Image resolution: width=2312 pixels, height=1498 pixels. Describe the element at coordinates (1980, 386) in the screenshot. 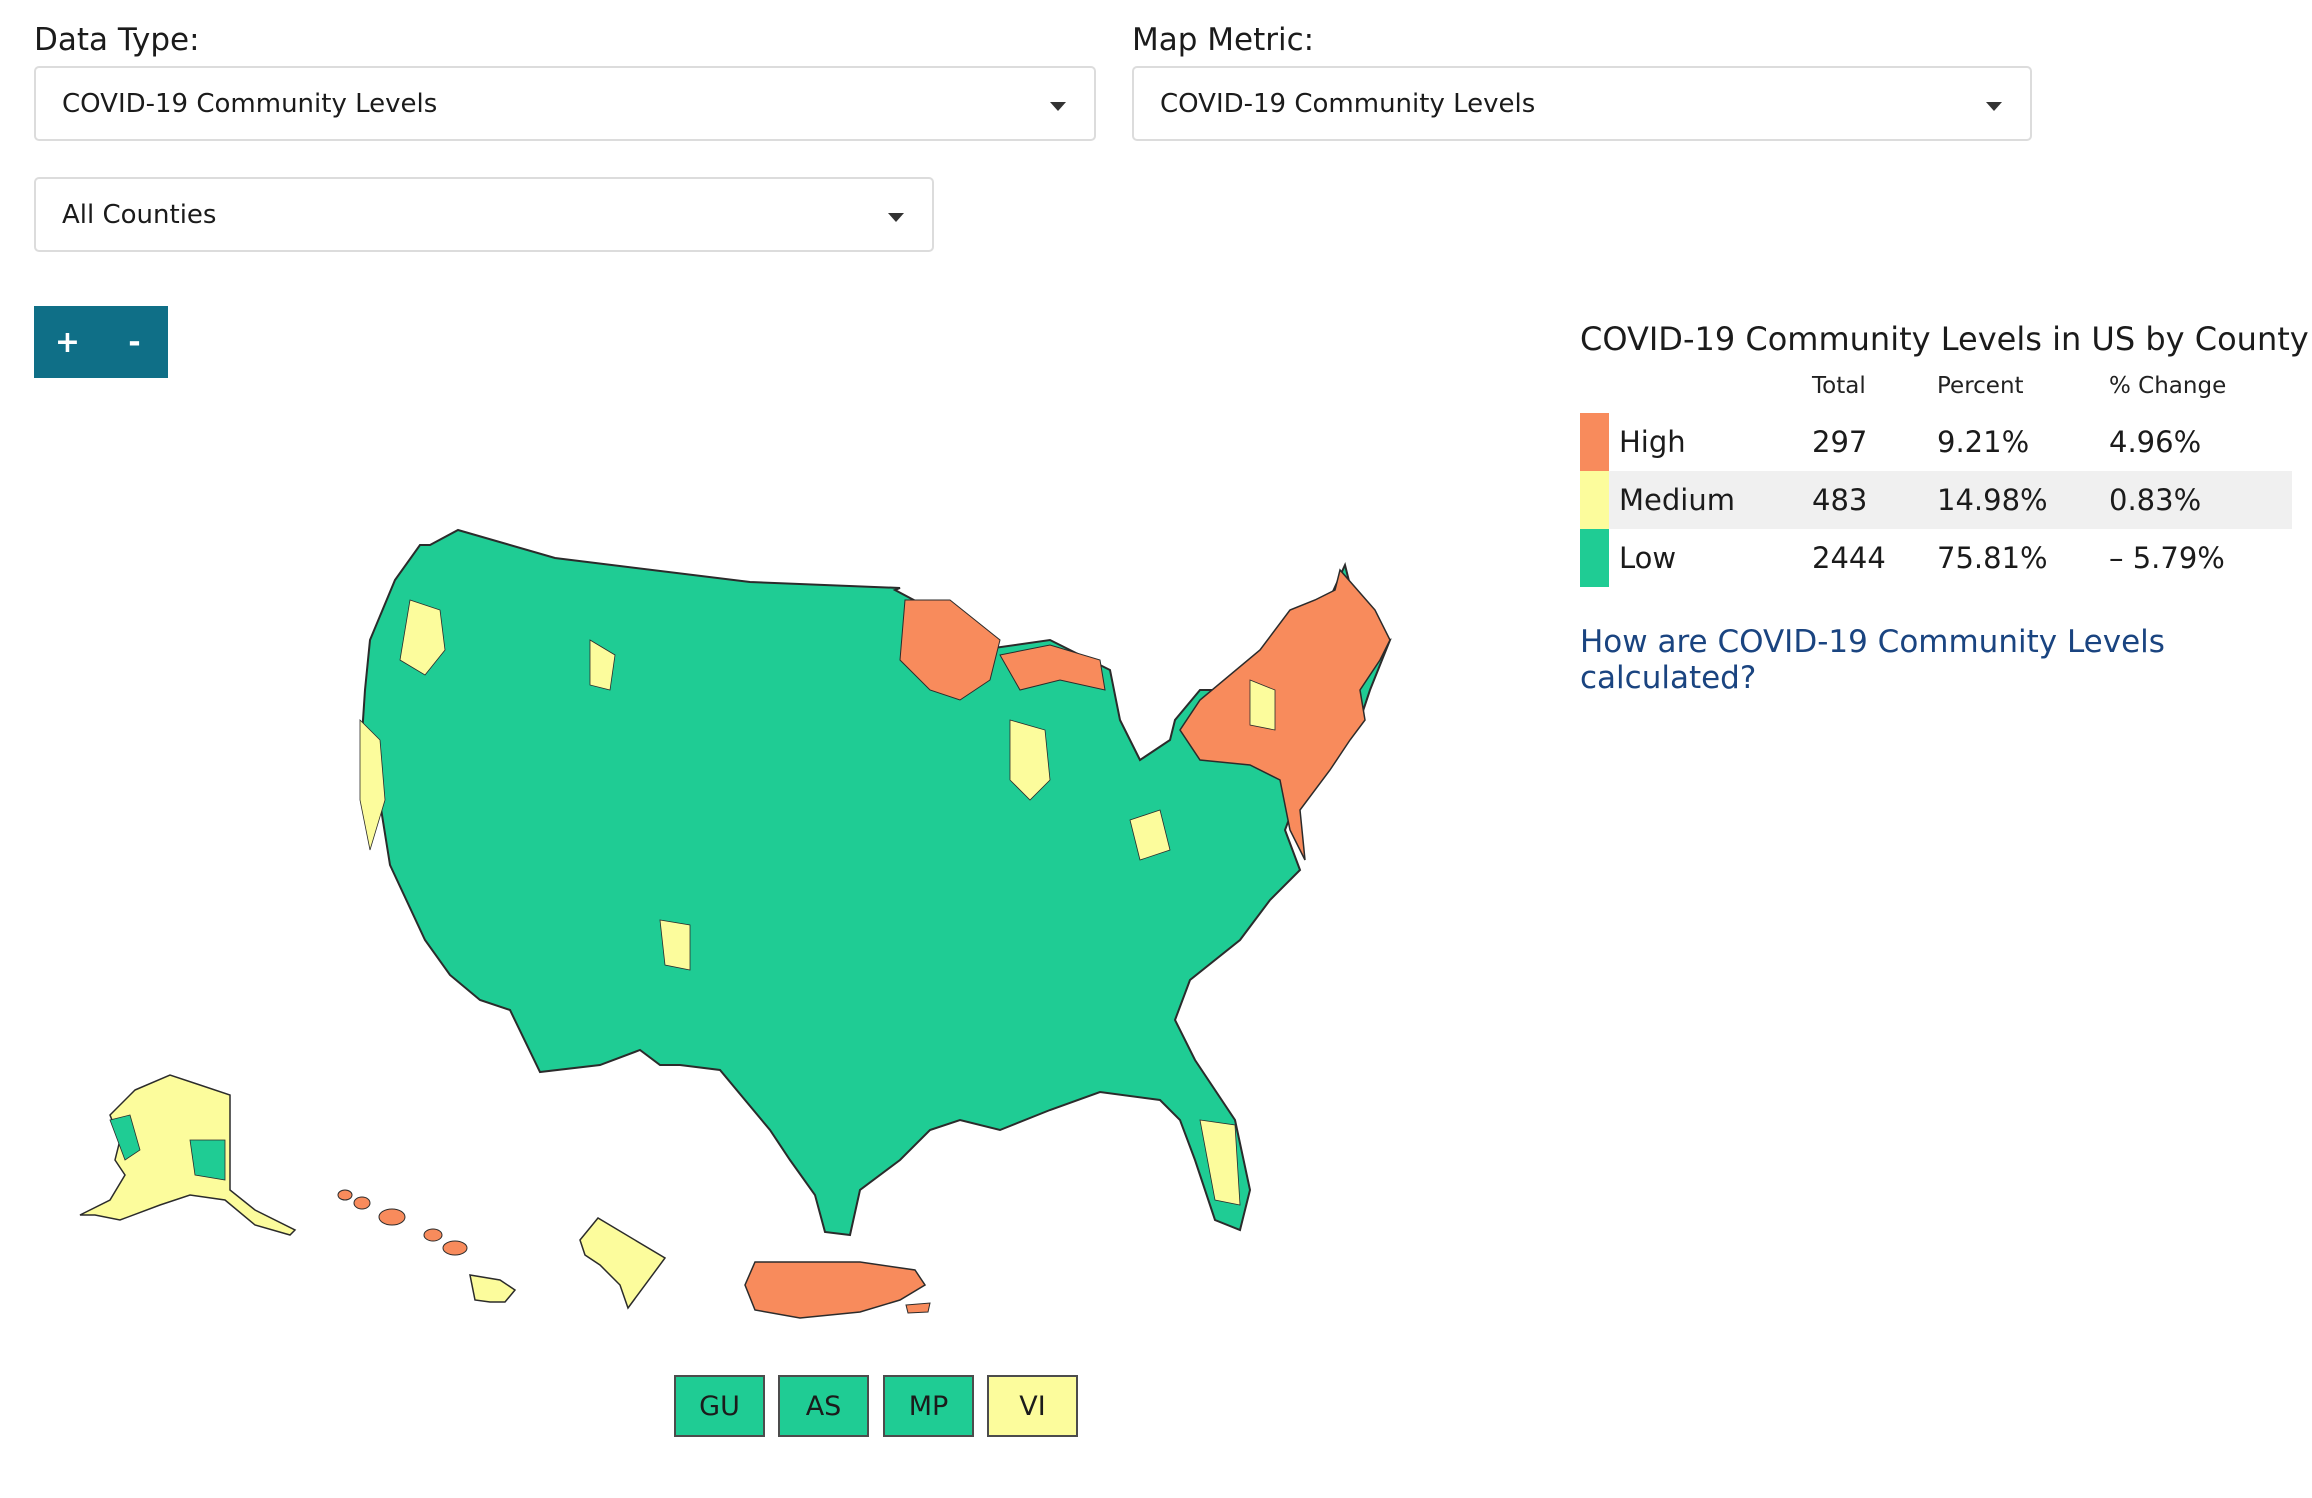

I see `legend-column-percent: Percent` at that location.